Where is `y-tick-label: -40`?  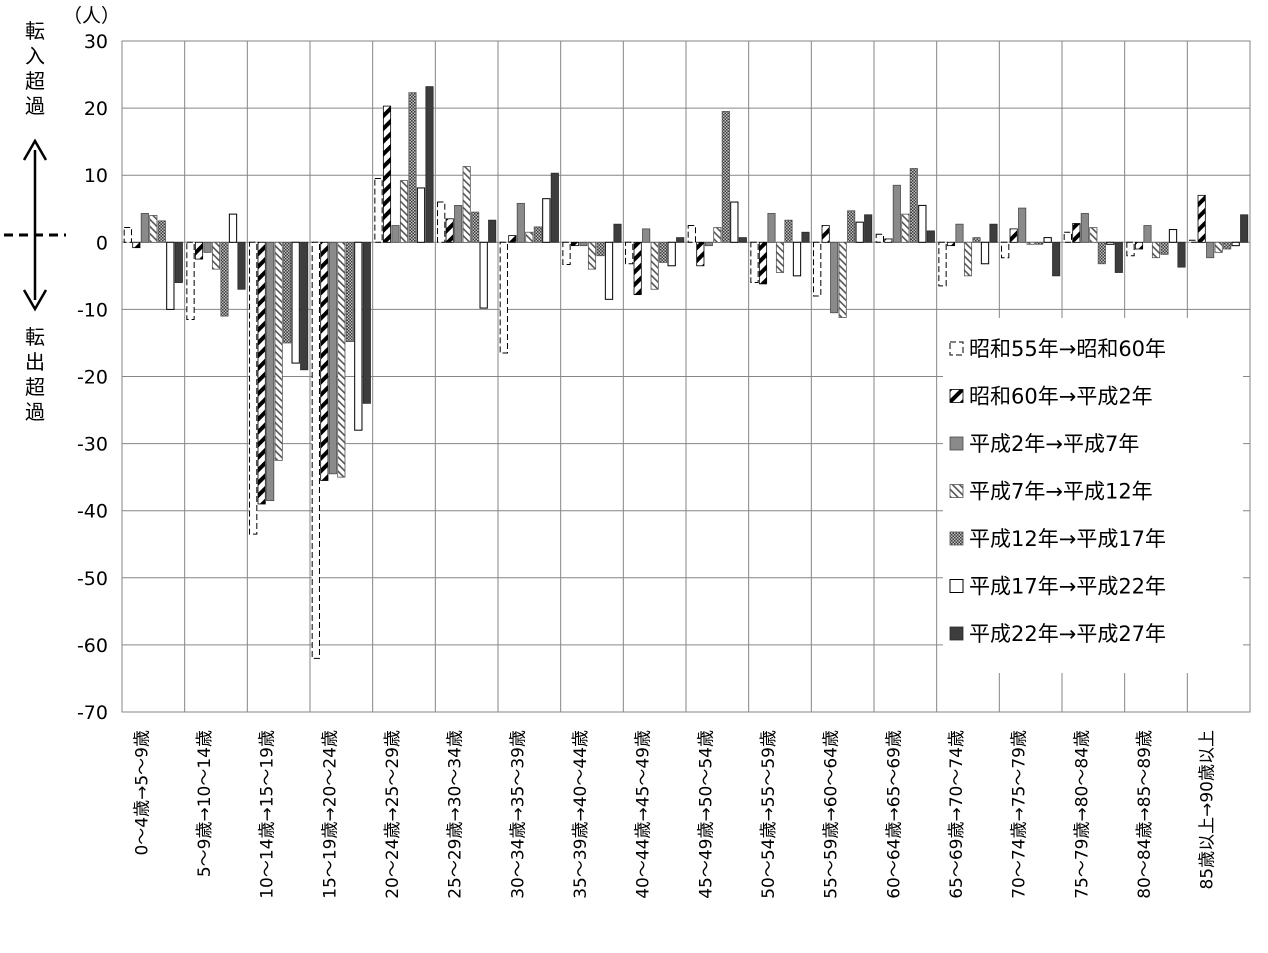
y-tick-label: -40 is located at coordinates (92, 512).